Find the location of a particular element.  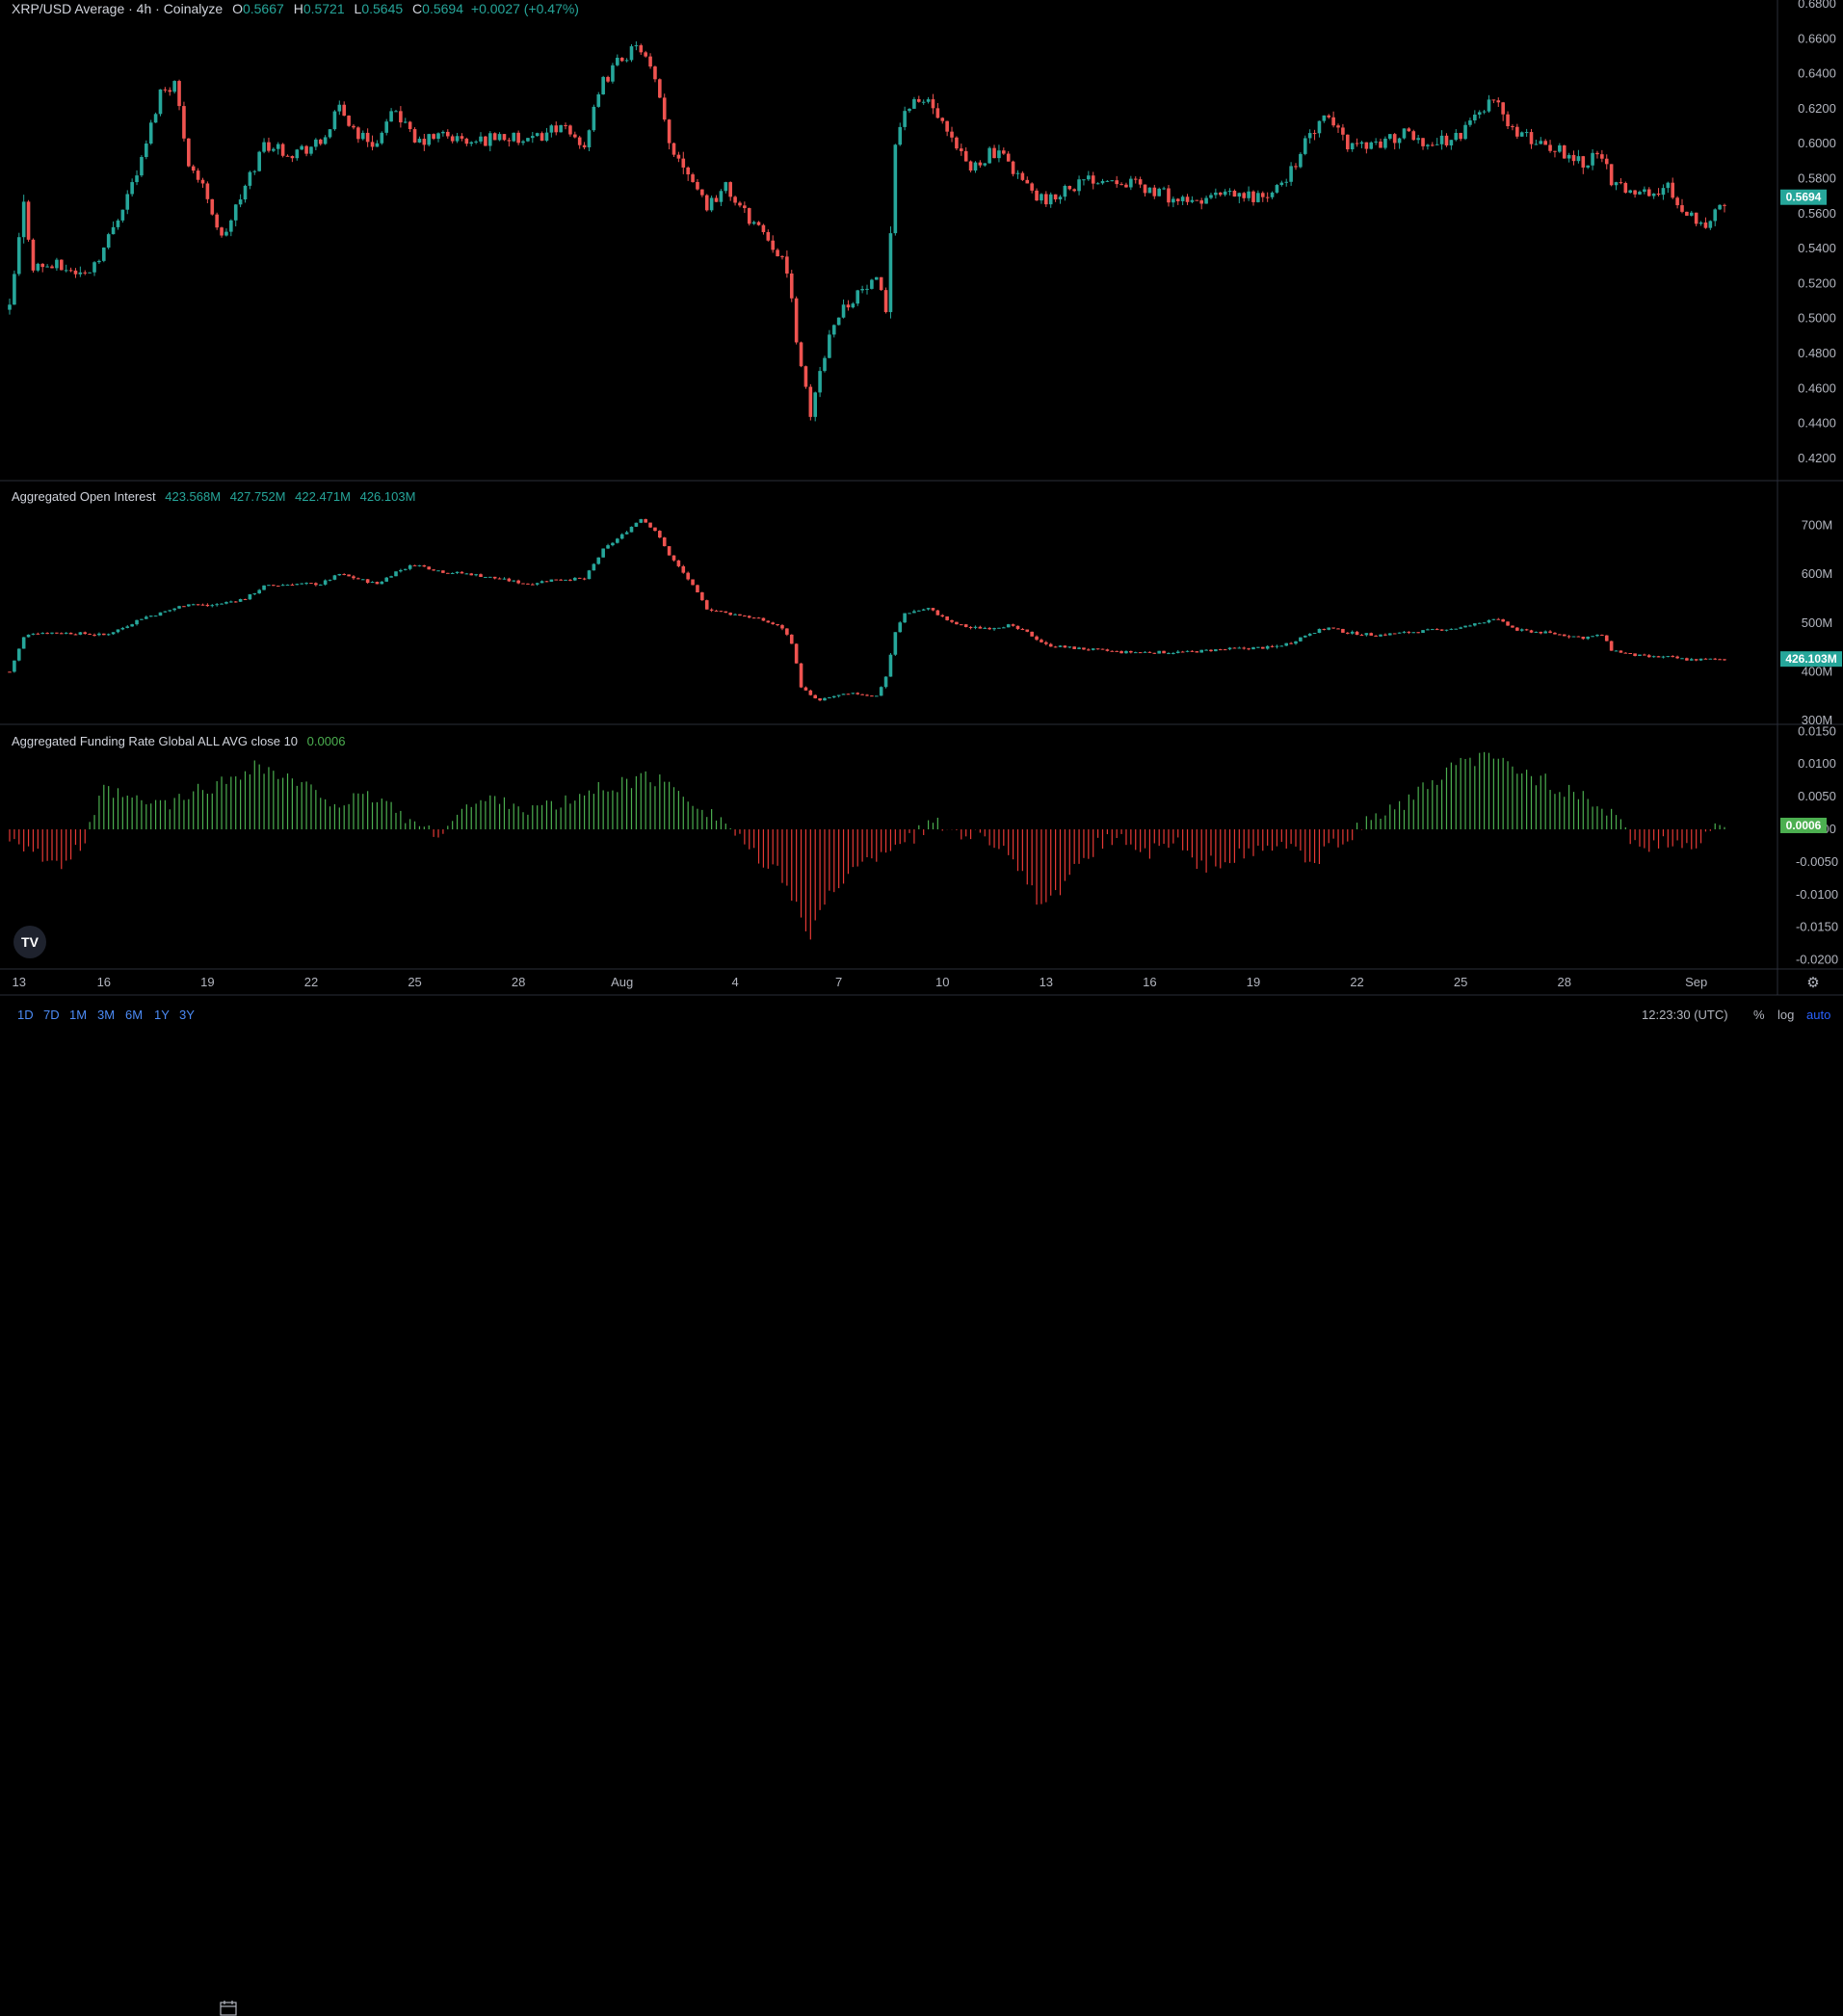

x-tick-label: 4 is located at coordinates (734, 982).